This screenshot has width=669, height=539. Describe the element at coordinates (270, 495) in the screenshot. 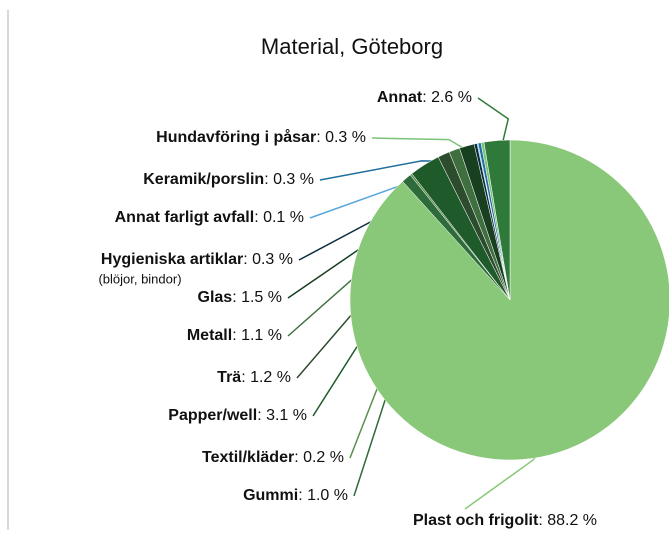

I see `slice-name: Gummi` at that location.